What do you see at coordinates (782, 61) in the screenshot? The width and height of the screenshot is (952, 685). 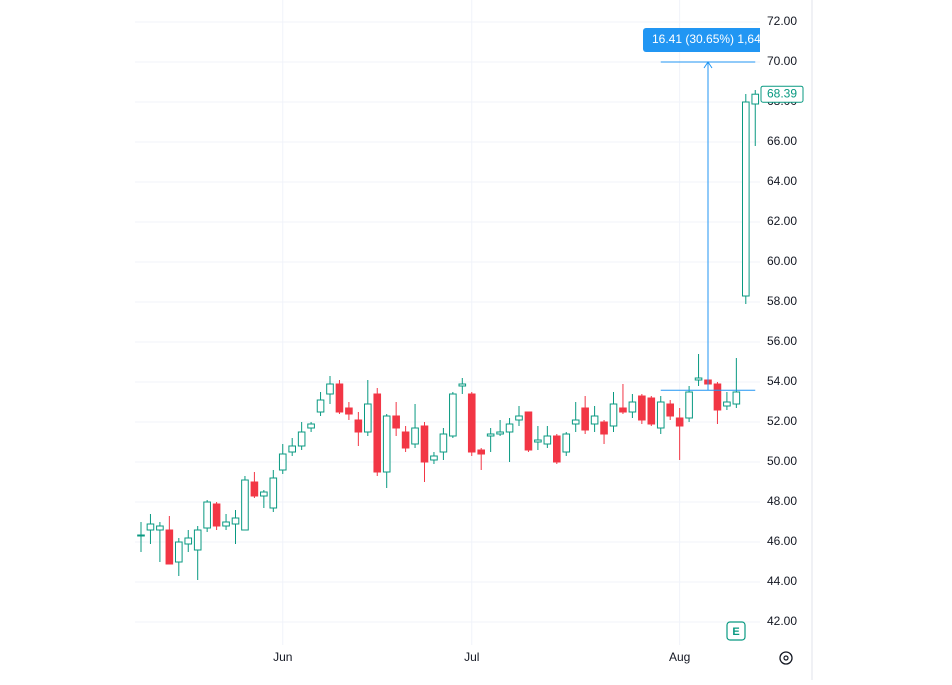 I see `y-tick-label: 70.00` at bounding box center [782, 61].